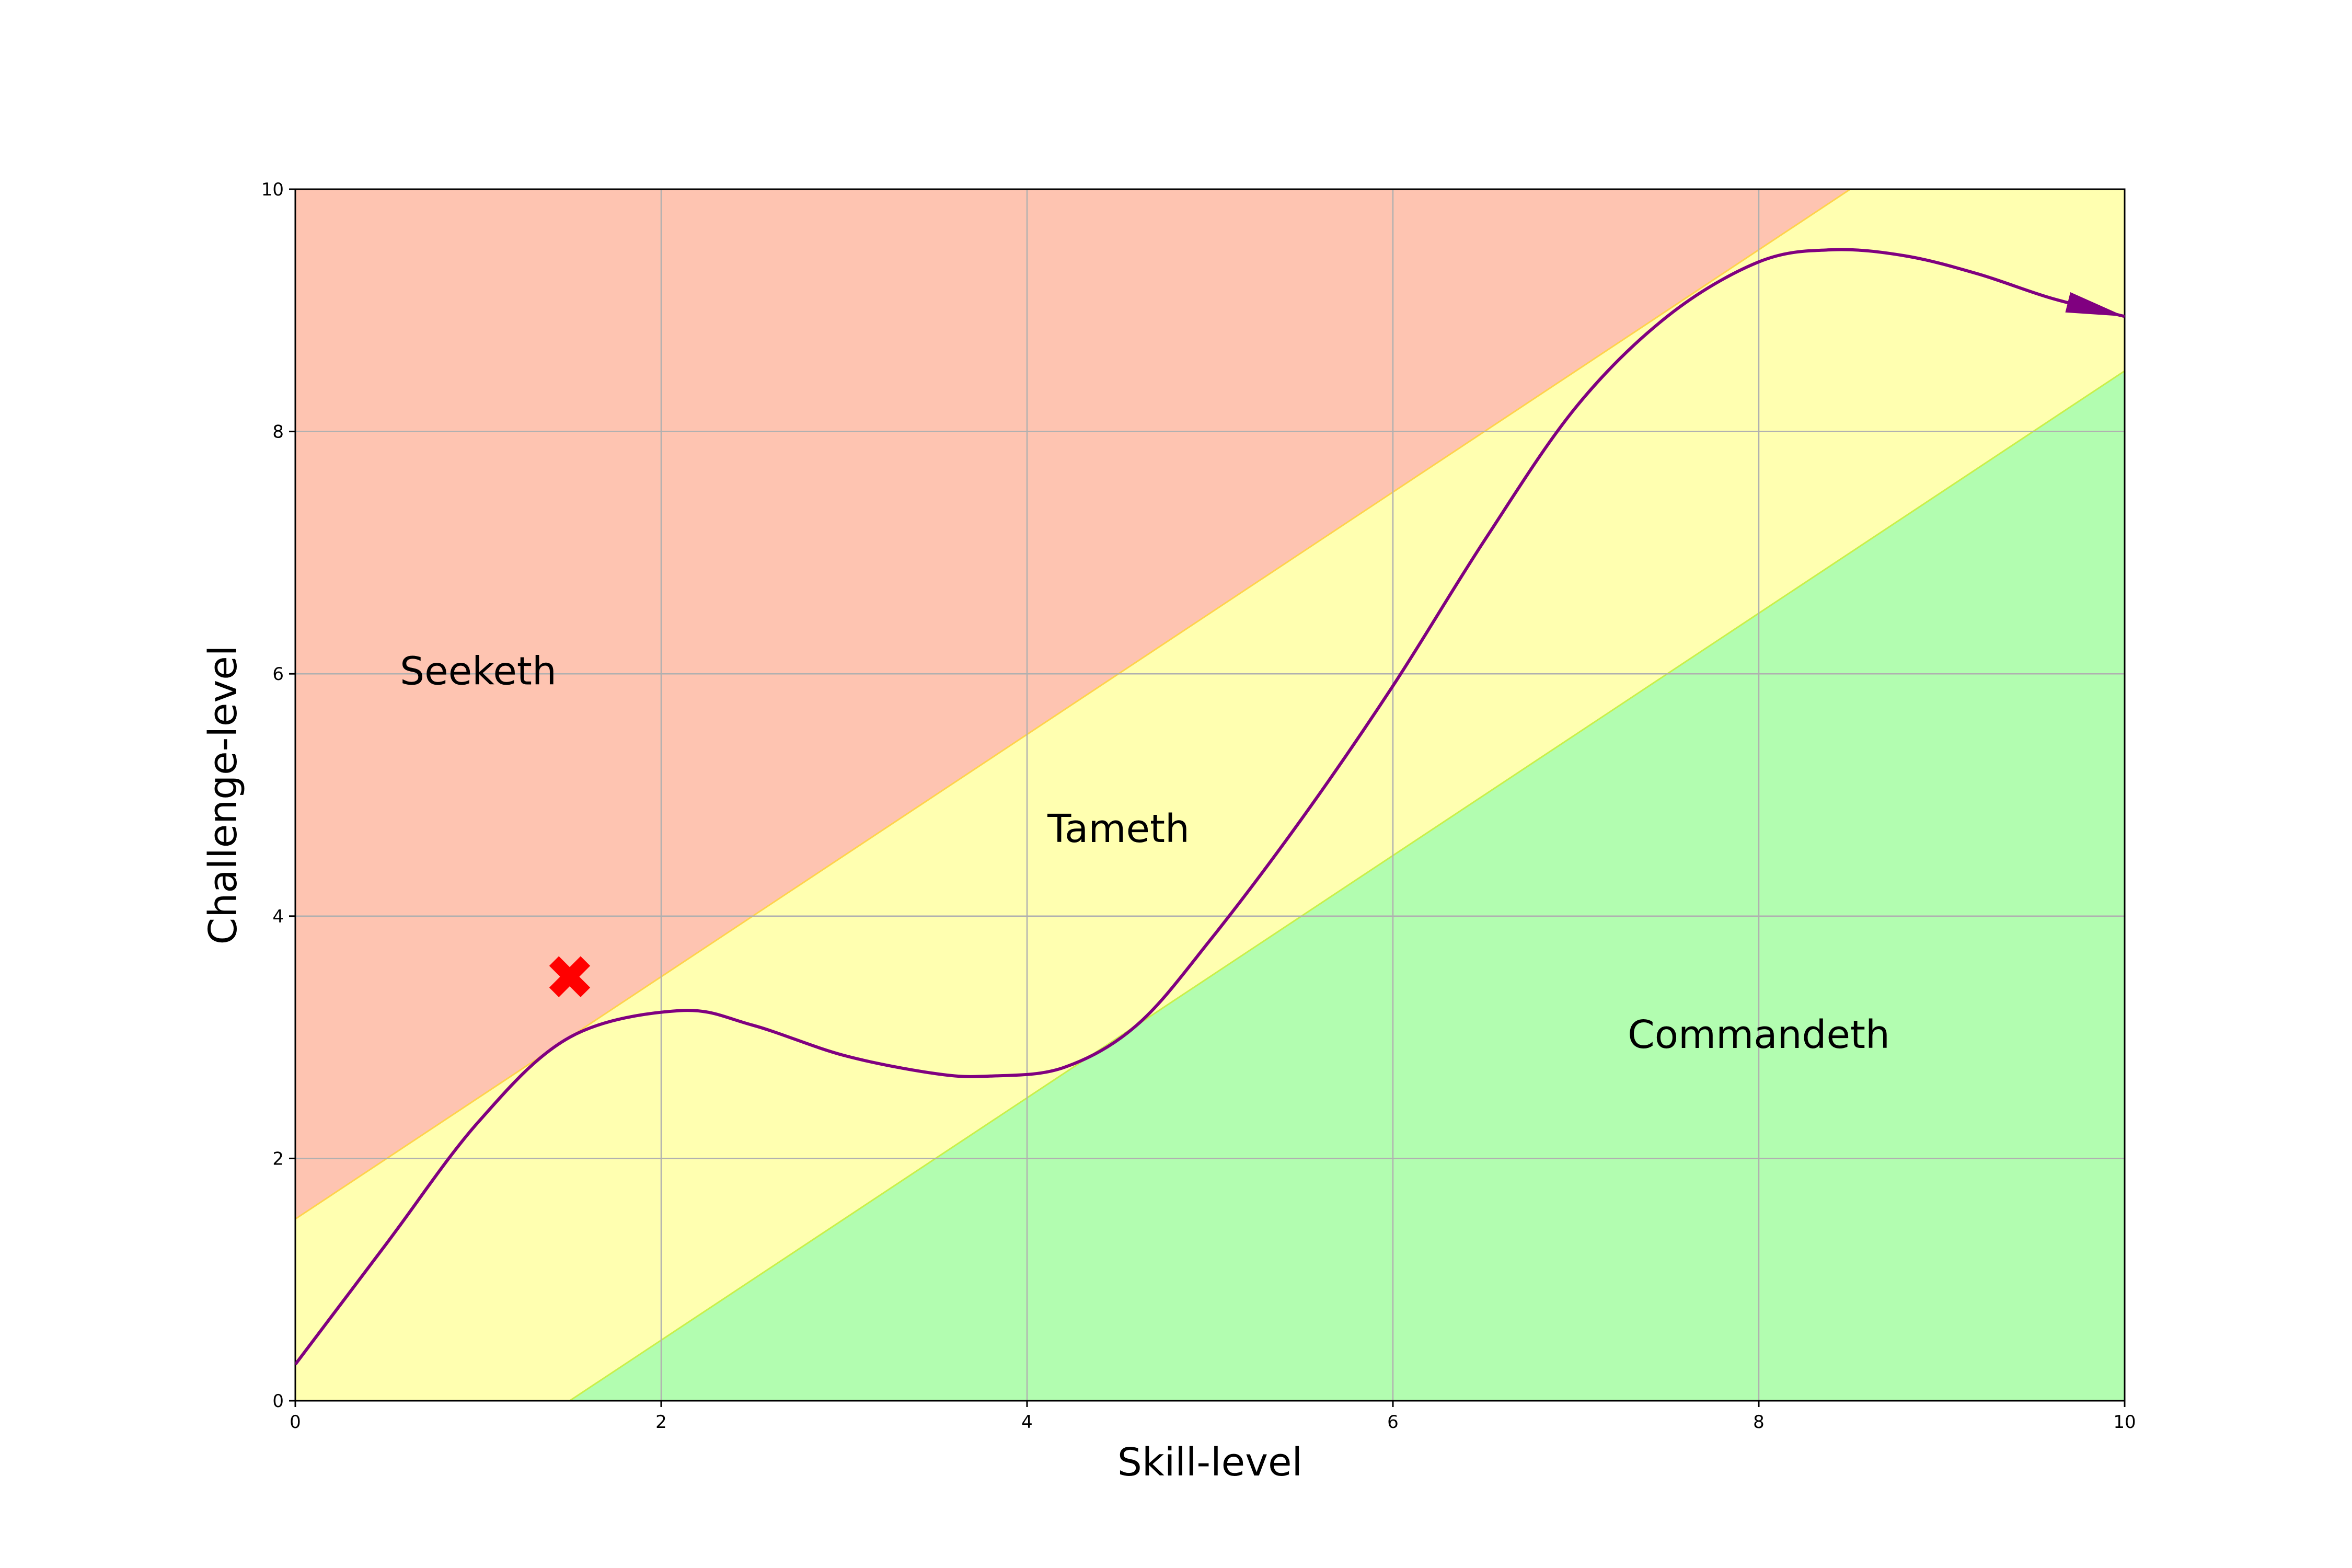 This screenshot has height=1568, width=2352. I want to click on x-tick-label: 6, so click(1393, 1422).